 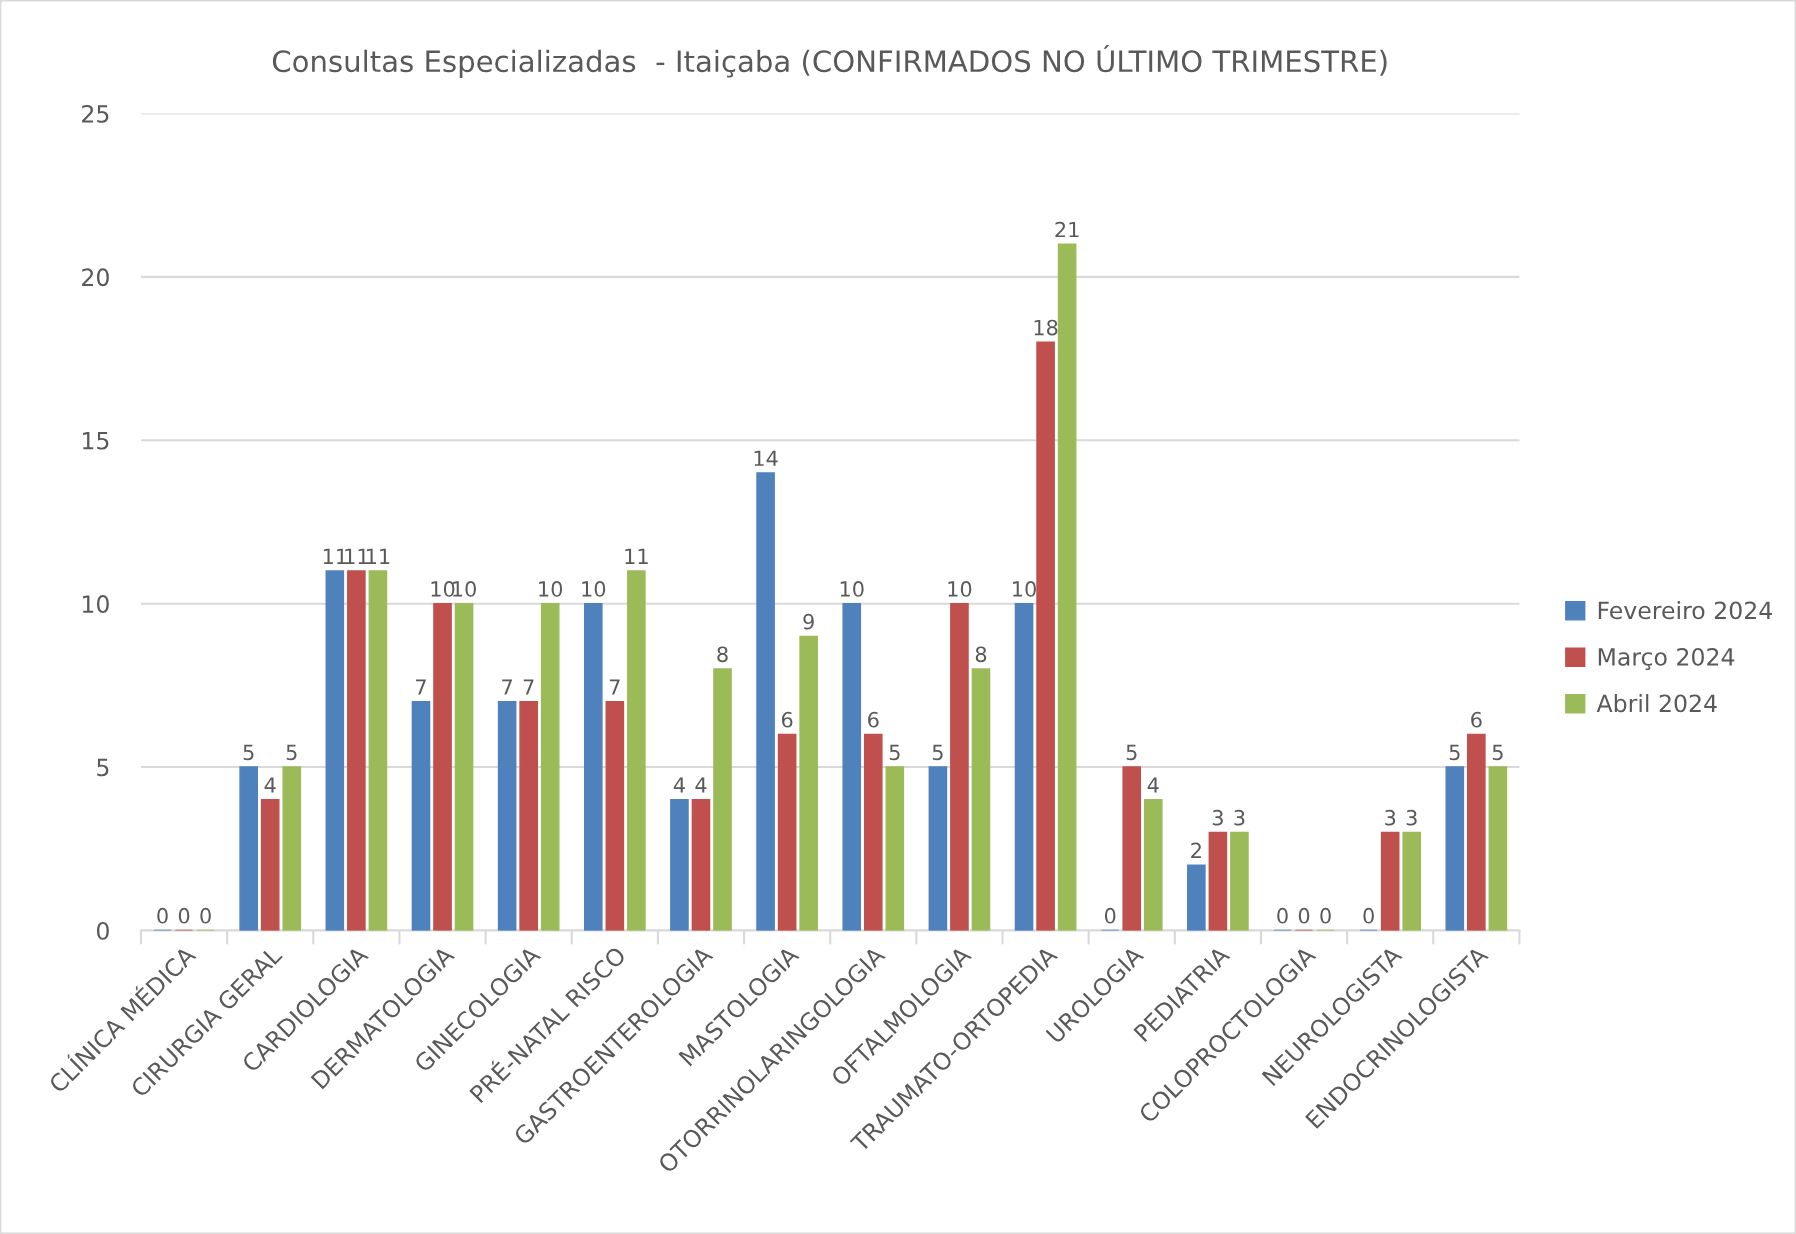 I want to click on data-label: 21, so click(x=1067, y=229).